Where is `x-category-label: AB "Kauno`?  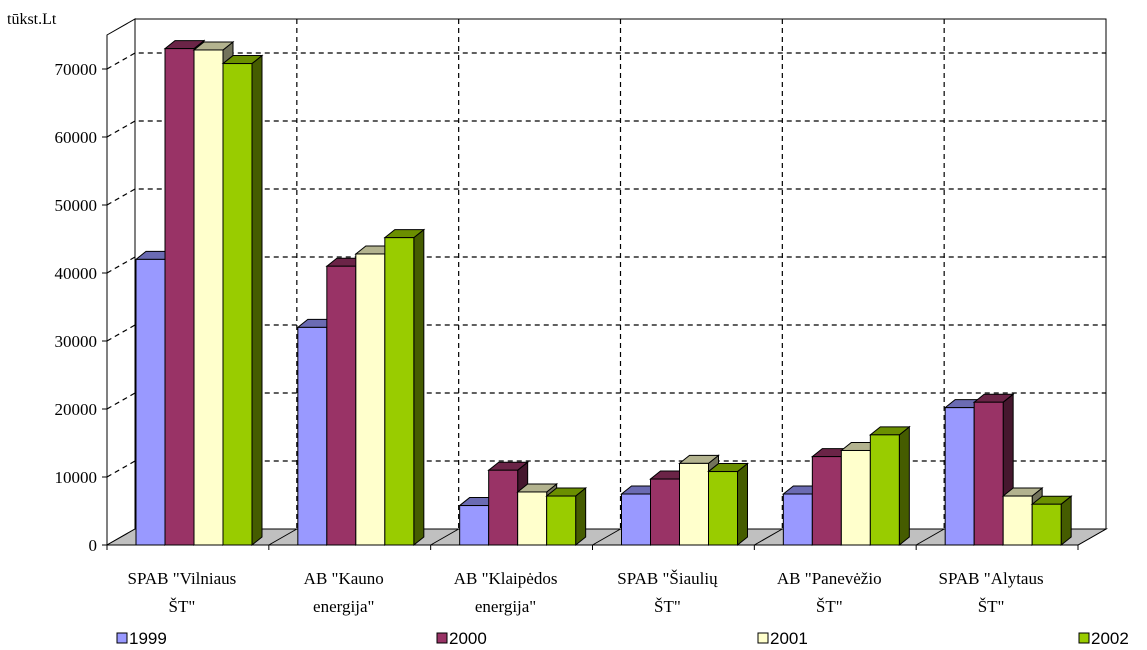 x-category-label: AB "Kauno is located at coordinates (344, 578).